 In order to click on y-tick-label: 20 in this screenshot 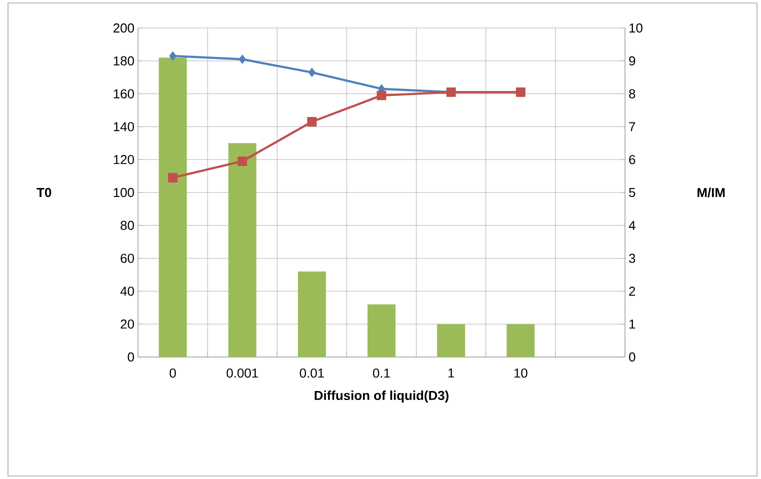, I will do `click(127, 324)`.